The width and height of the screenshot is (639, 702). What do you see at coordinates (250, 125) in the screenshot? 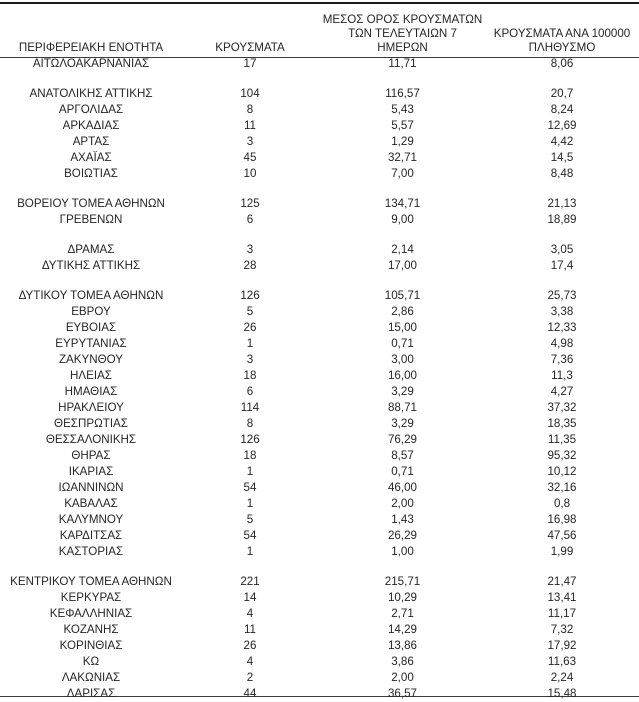
I see `cell-cases: 11` at bounding box center [250, 125].